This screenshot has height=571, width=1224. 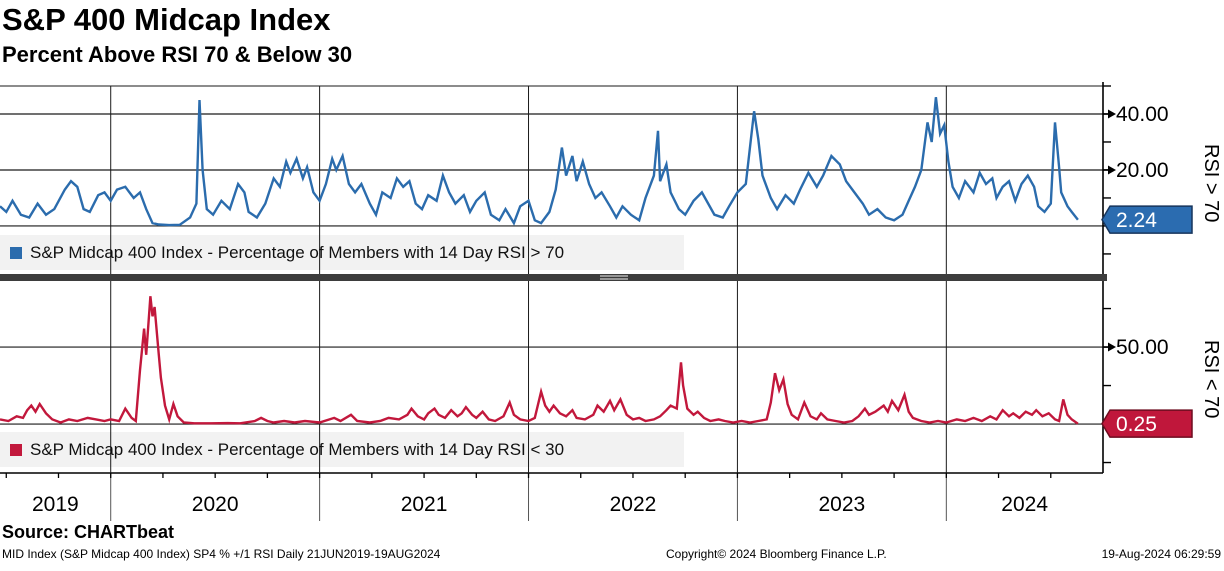 I want to click on x-axis-year-label: 2022, so click(x=633, y=504).